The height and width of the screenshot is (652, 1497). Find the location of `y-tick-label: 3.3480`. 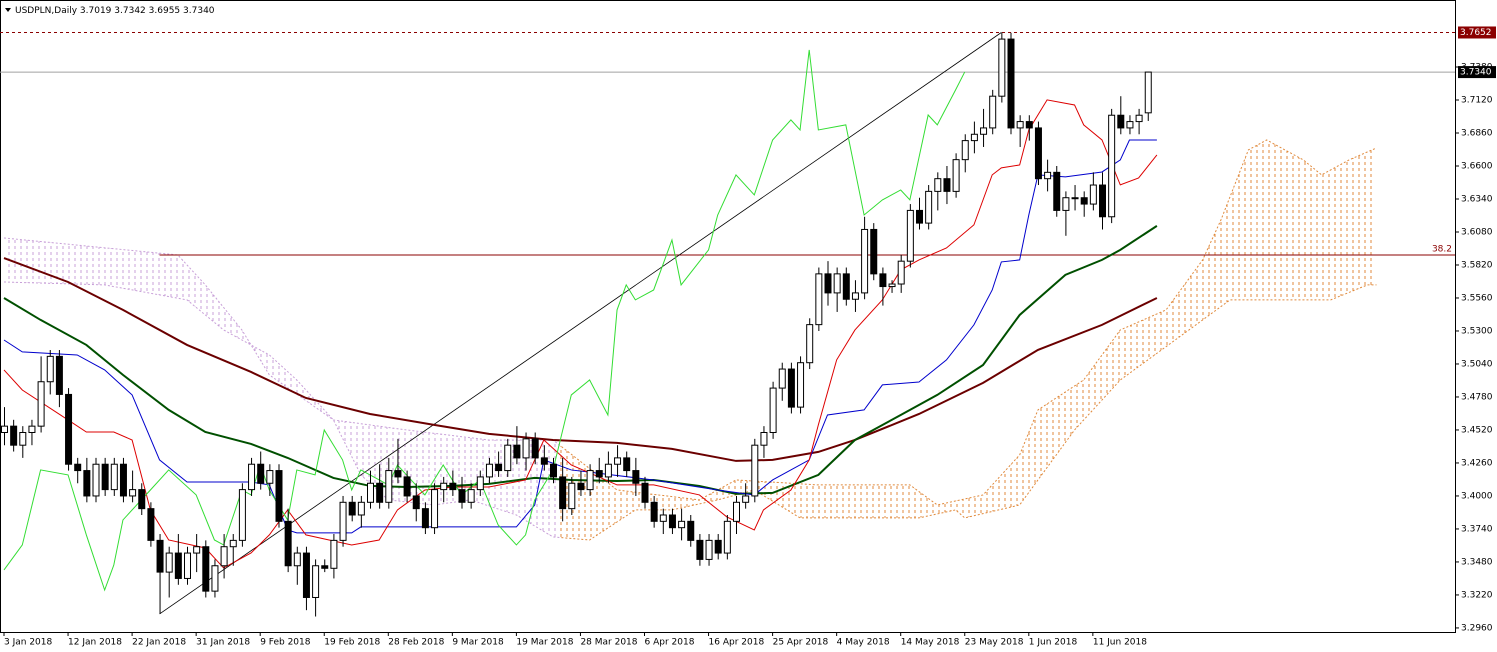

y-tick-label: 3.3480 is located at coordinates (1477, 562).